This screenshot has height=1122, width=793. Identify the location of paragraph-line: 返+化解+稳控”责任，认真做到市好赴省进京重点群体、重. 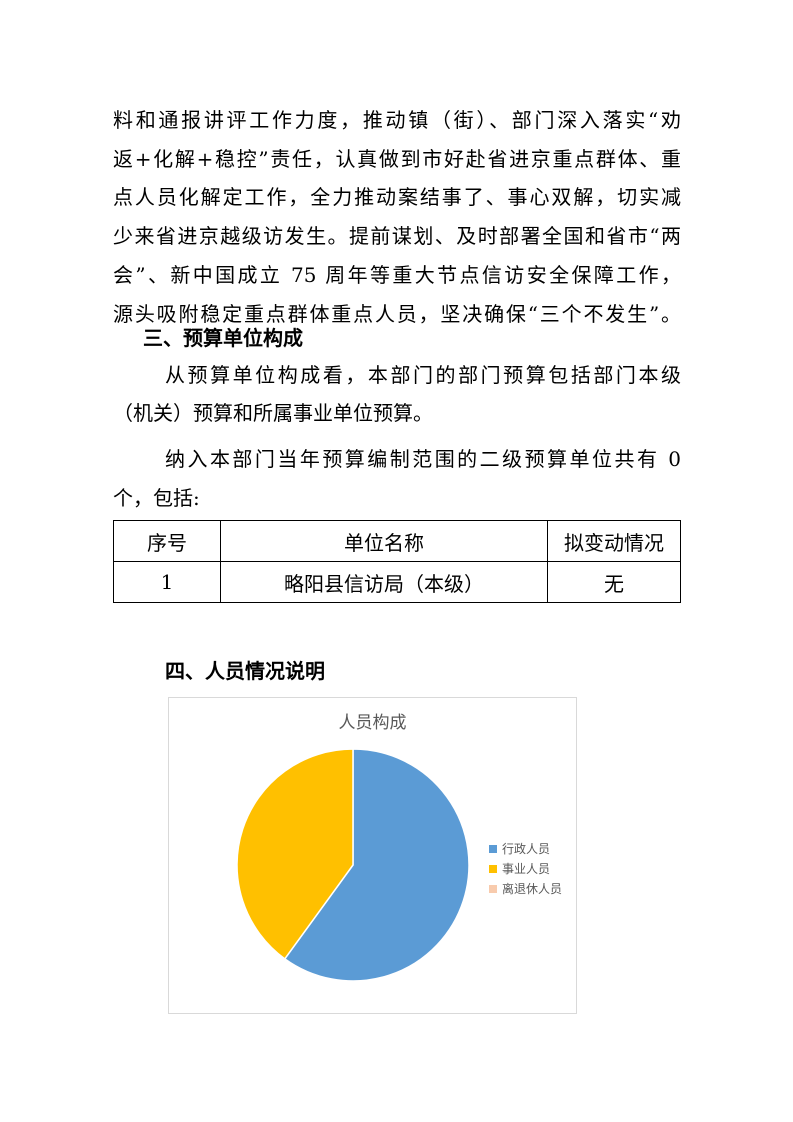
(397, 158).